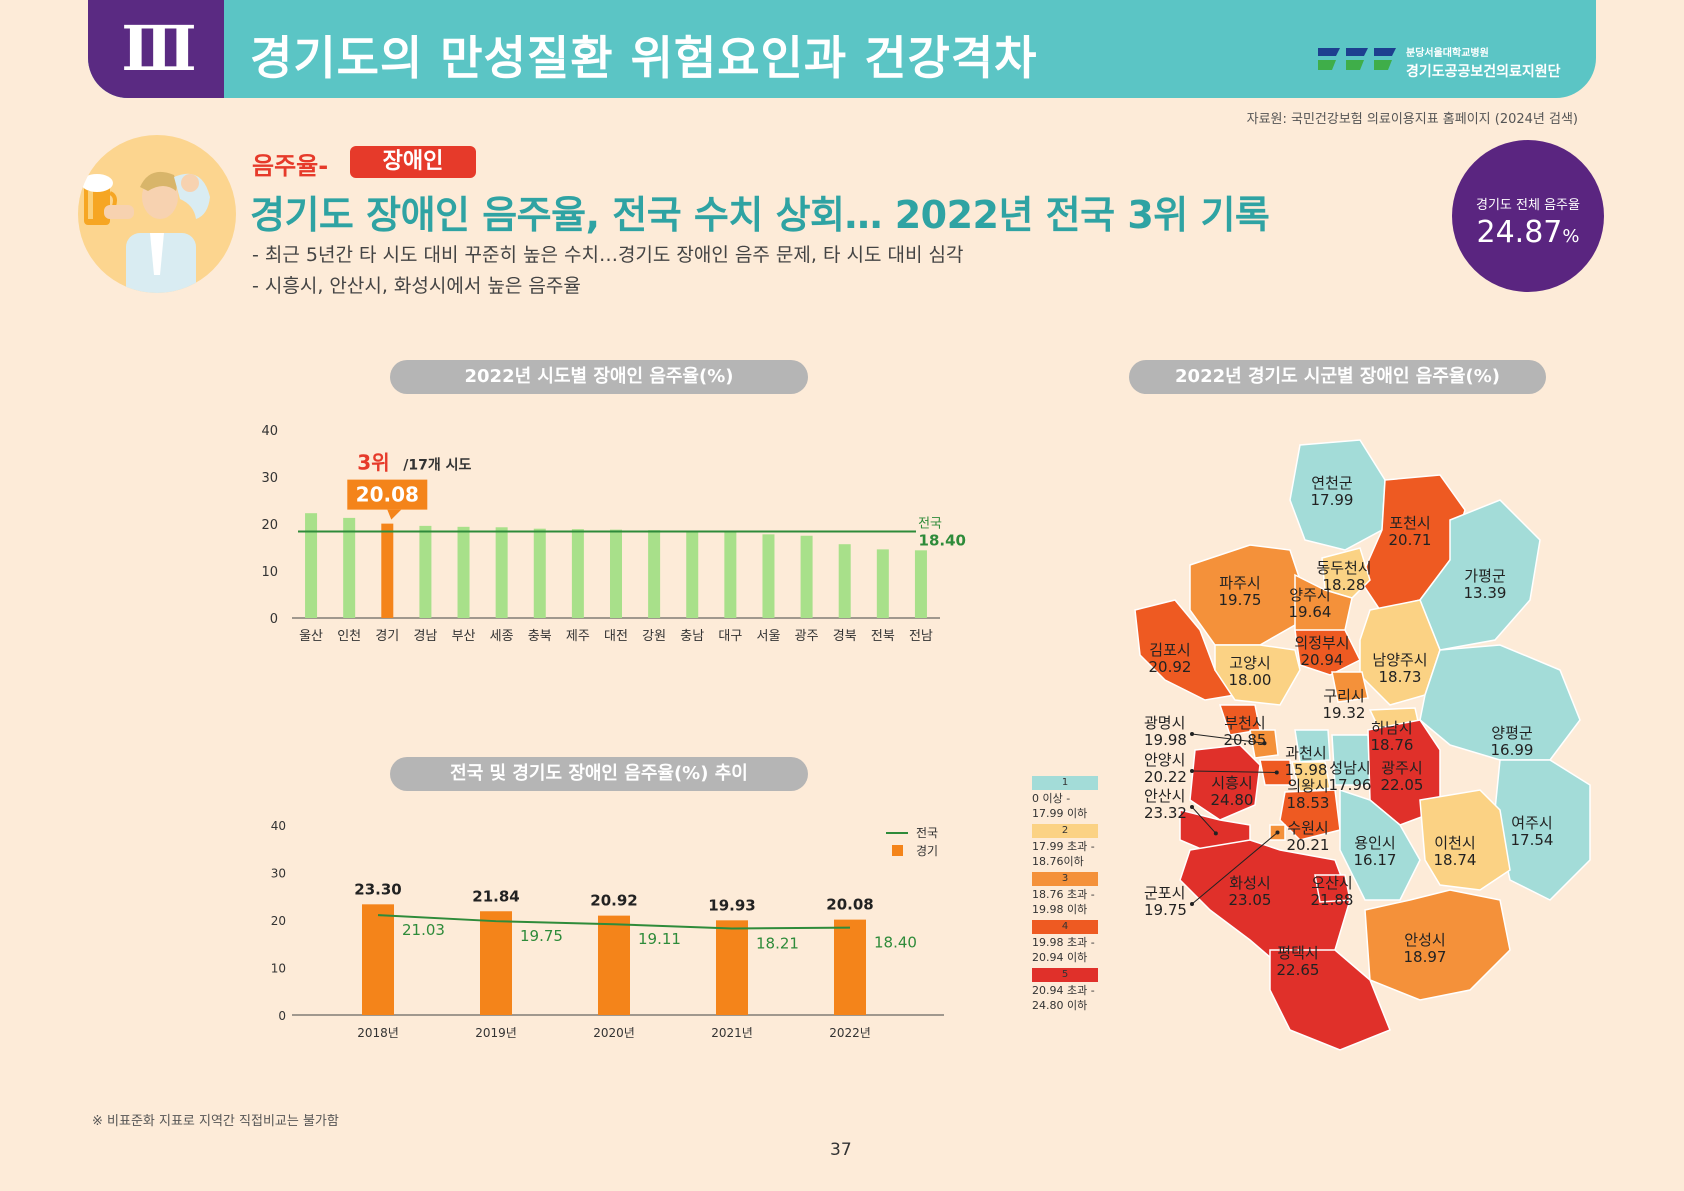 The image size is (1684, 1191). I want to click on map-region-name: 김포시, so click(1169, 650).